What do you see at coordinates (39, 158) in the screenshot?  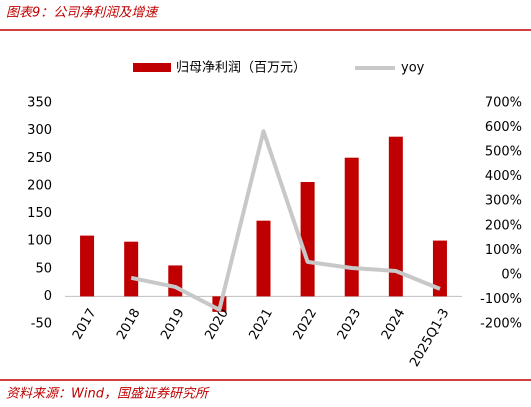 I see `y-tick-label: 250` at bounding box center [39, 158].